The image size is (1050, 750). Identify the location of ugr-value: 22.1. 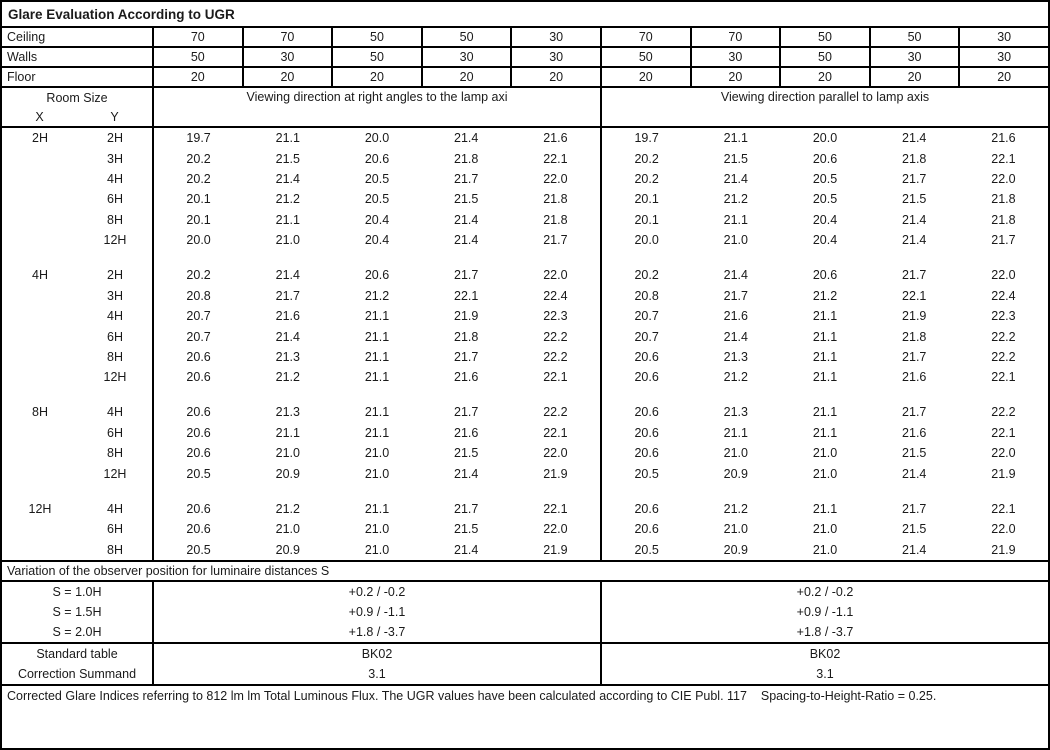
(466, 295).